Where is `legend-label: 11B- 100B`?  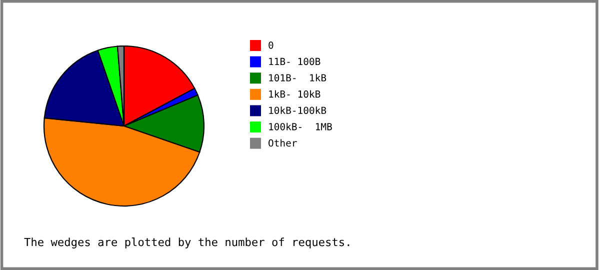
legend-label: 11B- 100B is located at coordinates (294, 62).